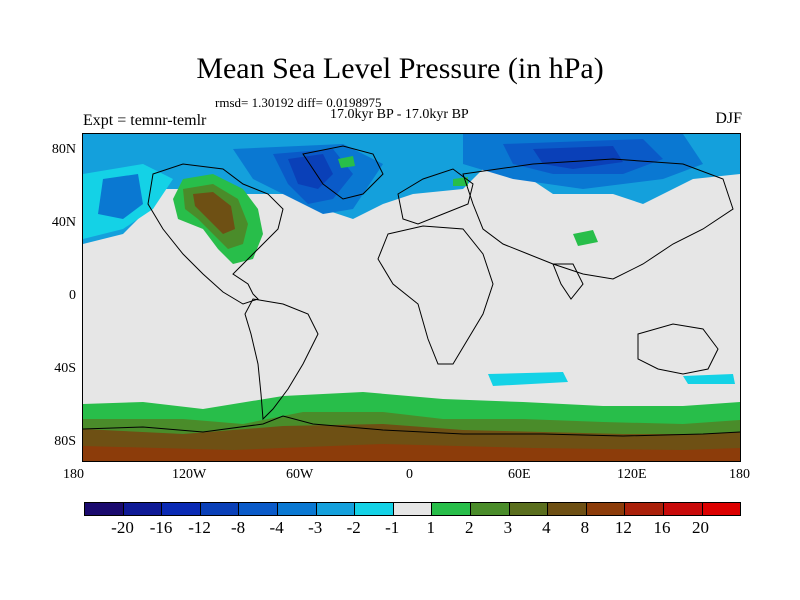 This screenshot has height=600, width=800. What do you see at coordinates (469, 527) in the screenshot?
I see `colorbar-label: 2` at bounding box center [469, 527].